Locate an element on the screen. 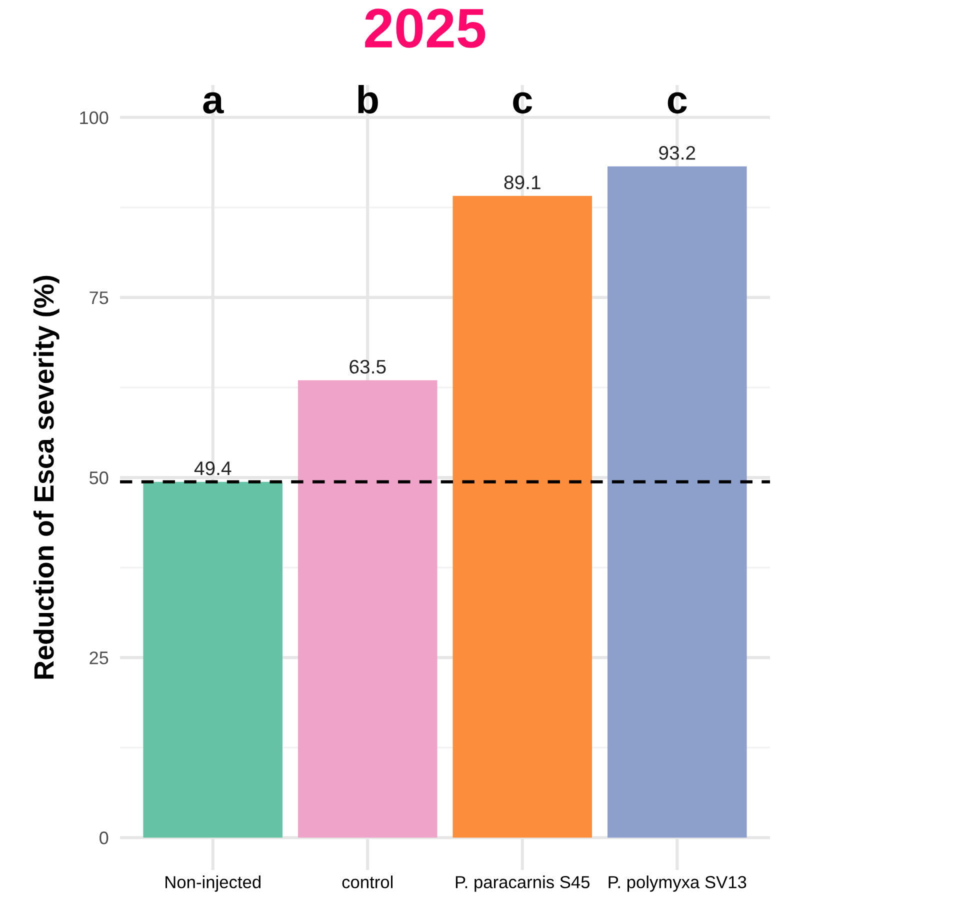 The height and width of the screenshot is (901, 955). x-tick-label: P. paracarnis S45 is located at coordinates (523, 884).